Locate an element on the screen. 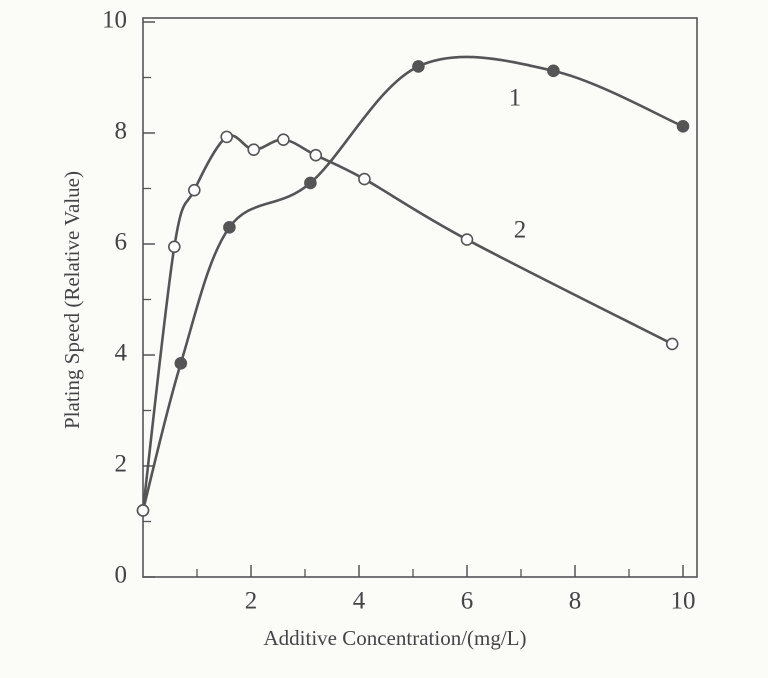 The image size is (768, 678). x-tick-label: 6 is located at coordinates (467, 601).